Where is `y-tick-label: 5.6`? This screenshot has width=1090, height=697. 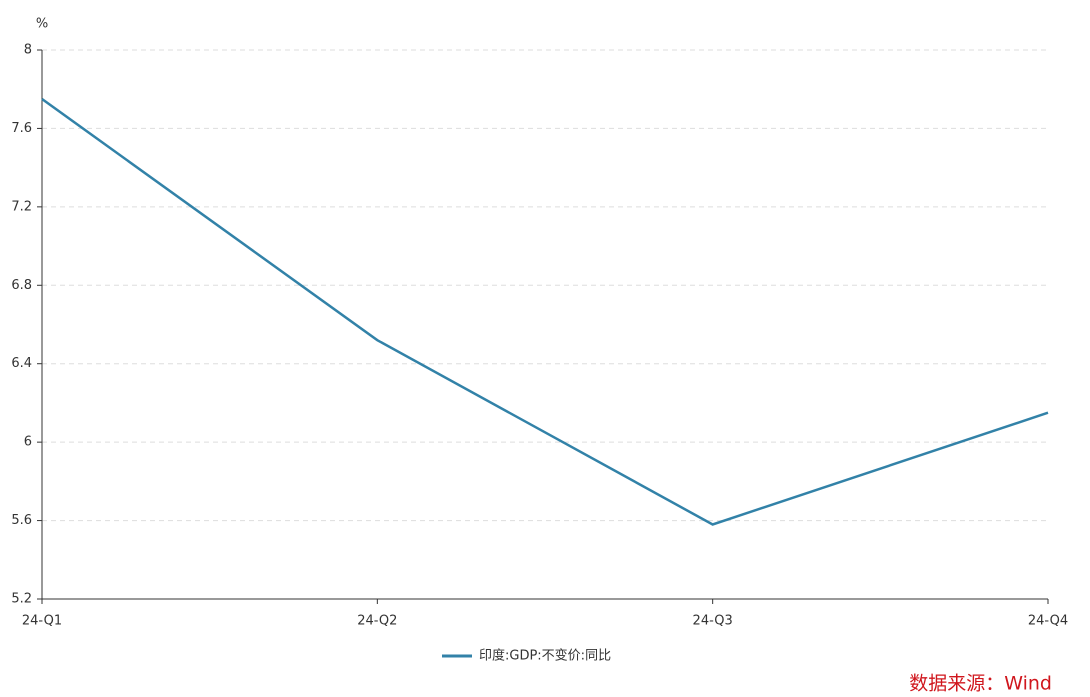
y-tick-label: 5.6 is located at coordinates (21, 520).